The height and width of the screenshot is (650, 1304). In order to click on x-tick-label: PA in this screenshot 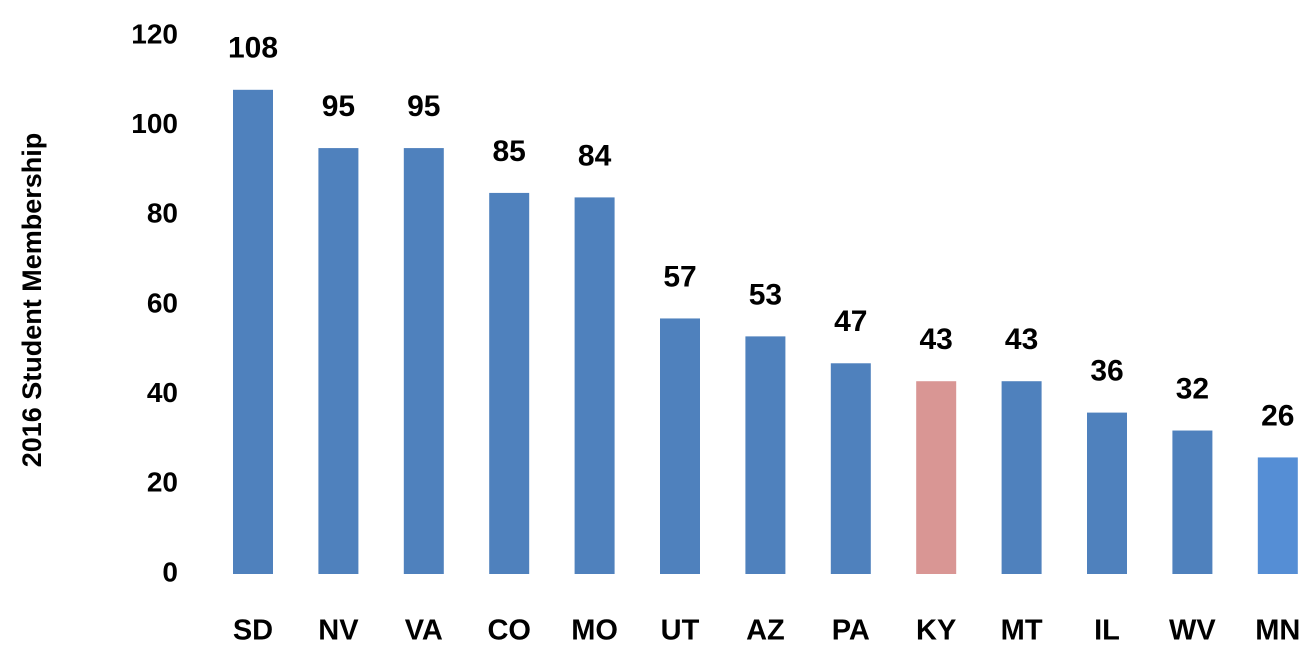, I will do `click(851, 631)`.